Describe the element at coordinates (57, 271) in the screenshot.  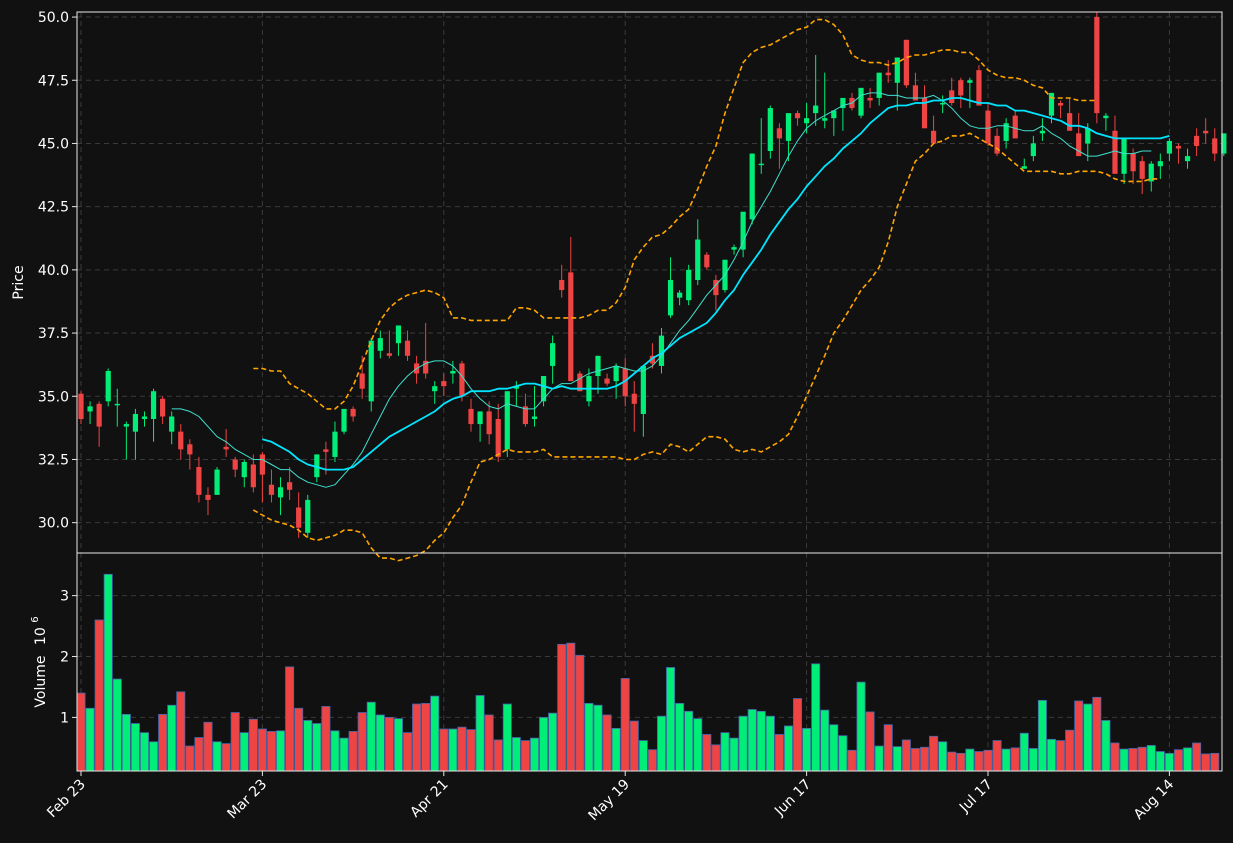
I see `price-y-ticks: 30.0 32.5 35.0 37.5 40.0 42.5 45.0 47.5 50.0` at that location.